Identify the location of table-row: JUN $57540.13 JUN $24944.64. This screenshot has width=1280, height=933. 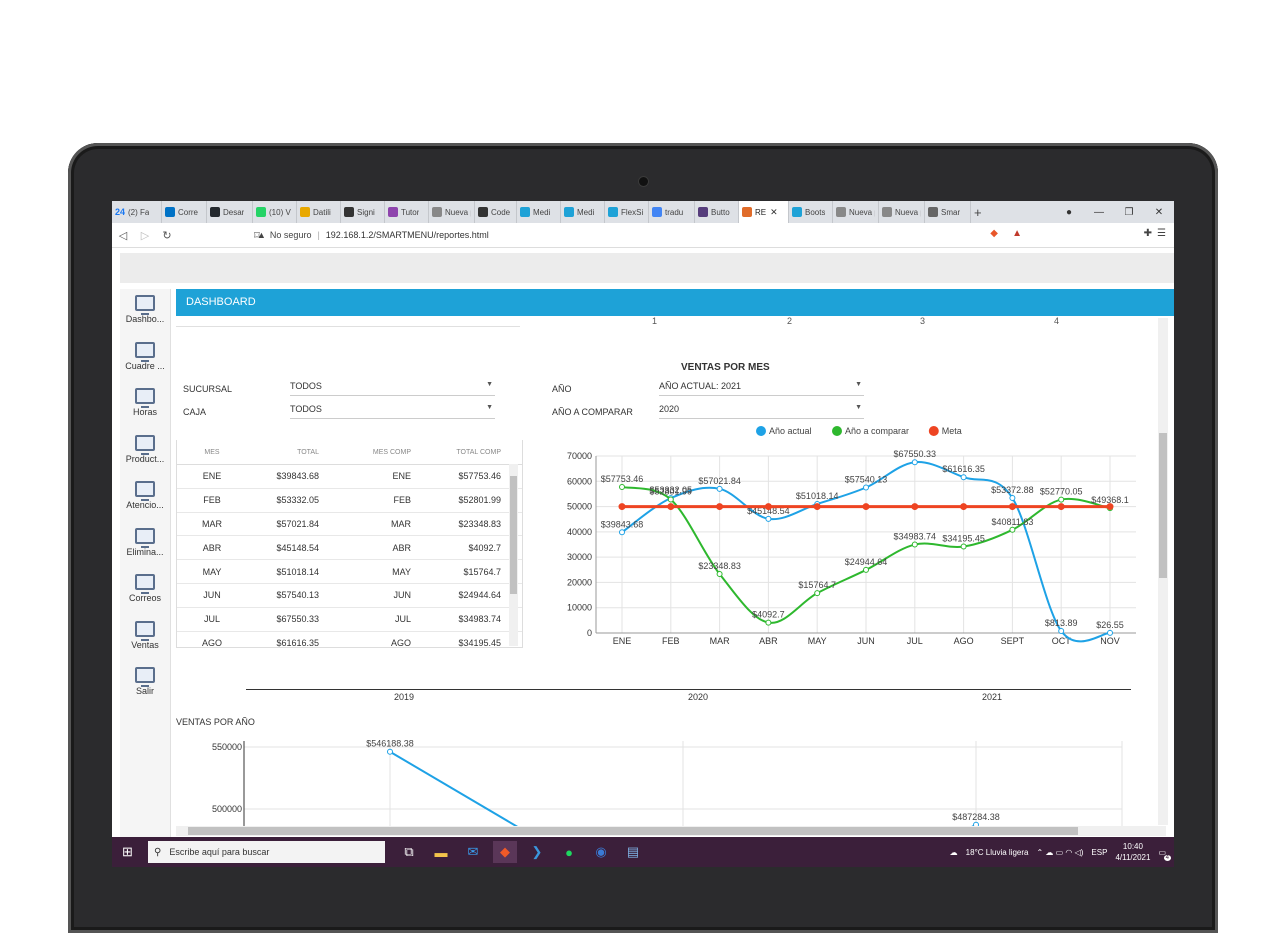
(349, 596).